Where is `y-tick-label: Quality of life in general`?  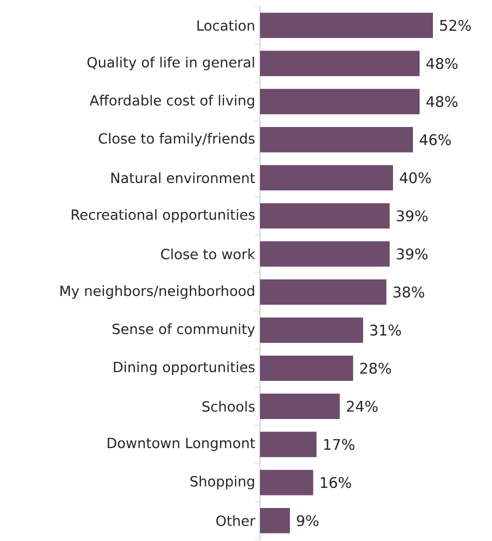
y-tick-label: Quality of life in general is located at coordinates (170, 63).